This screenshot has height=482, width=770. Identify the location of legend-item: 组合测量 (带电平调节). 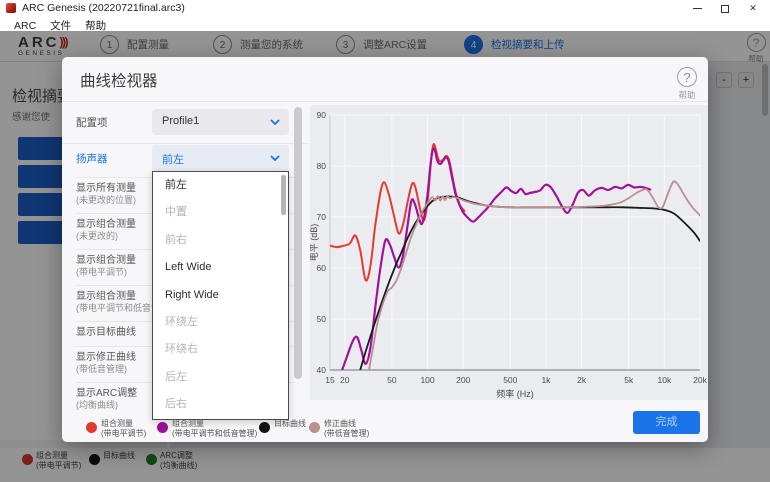
(51, 460).